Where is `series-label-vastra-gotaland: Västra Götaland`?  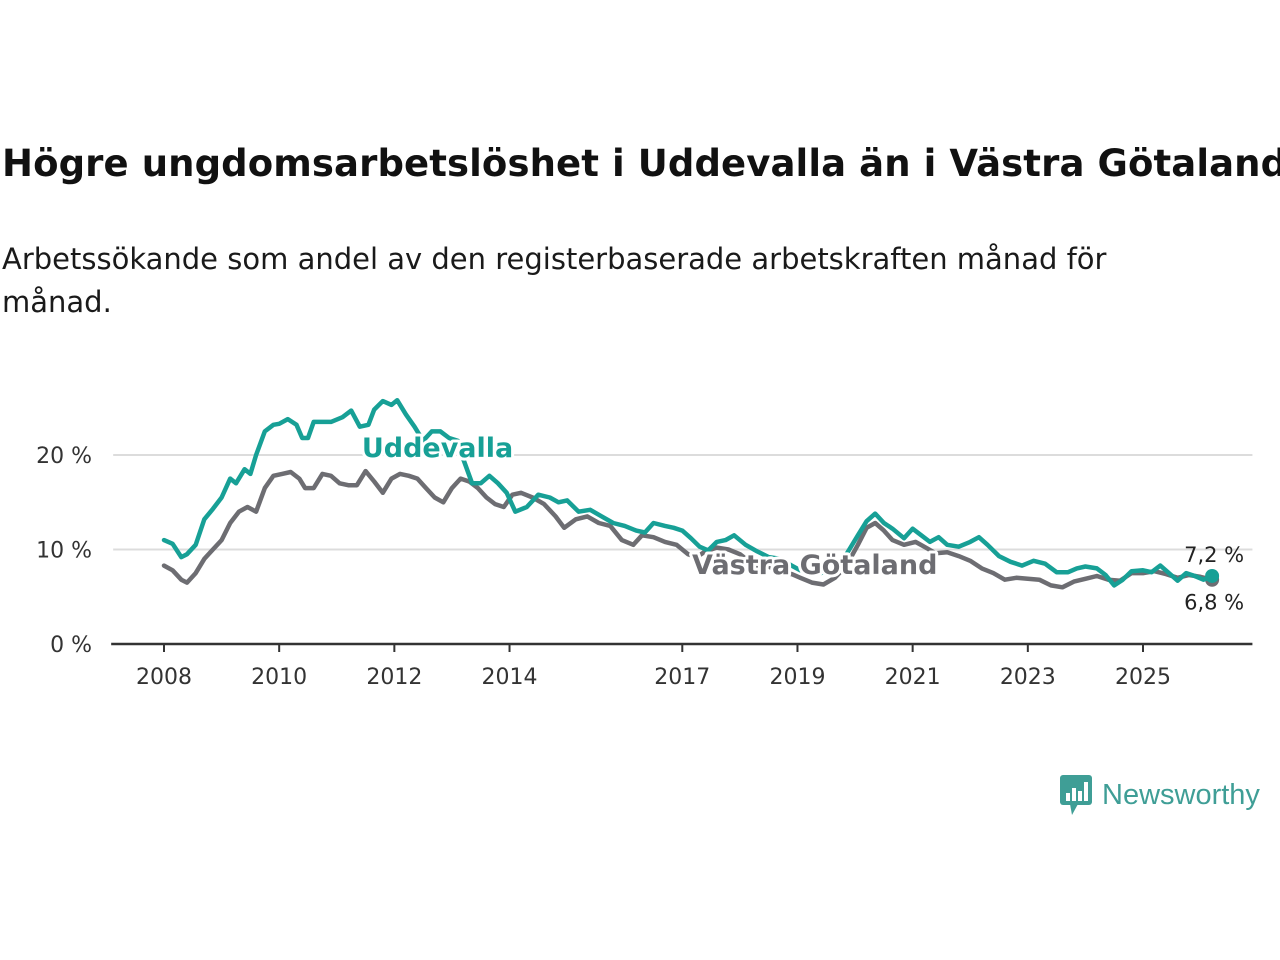
series-label-vastra-gotaland: Västra Götaland is located at coordinates (814, 565).